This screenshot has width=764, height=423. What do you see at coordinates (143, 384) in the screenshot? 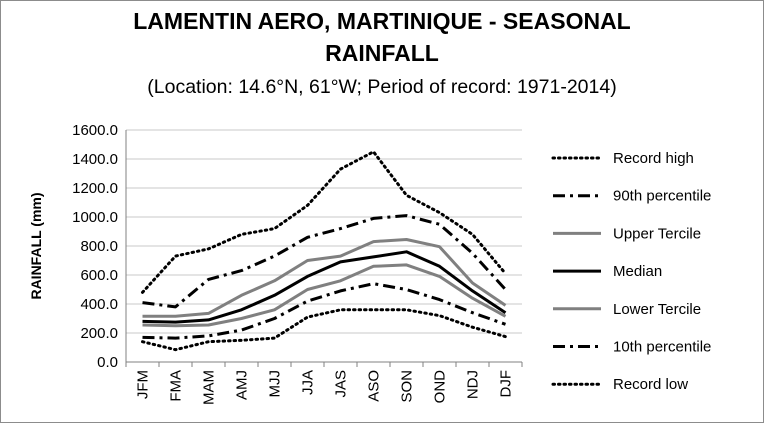
I see `x-tick-label: JFM` at bounding box center [143, 384].